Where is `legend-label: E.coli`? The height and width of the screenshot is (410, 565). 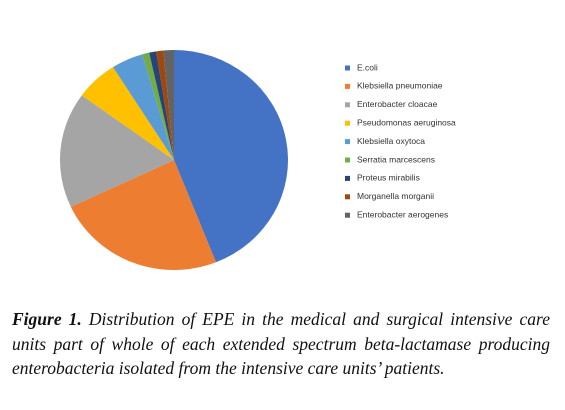 legend-label: E.coli is located at coordinates (367, 67).